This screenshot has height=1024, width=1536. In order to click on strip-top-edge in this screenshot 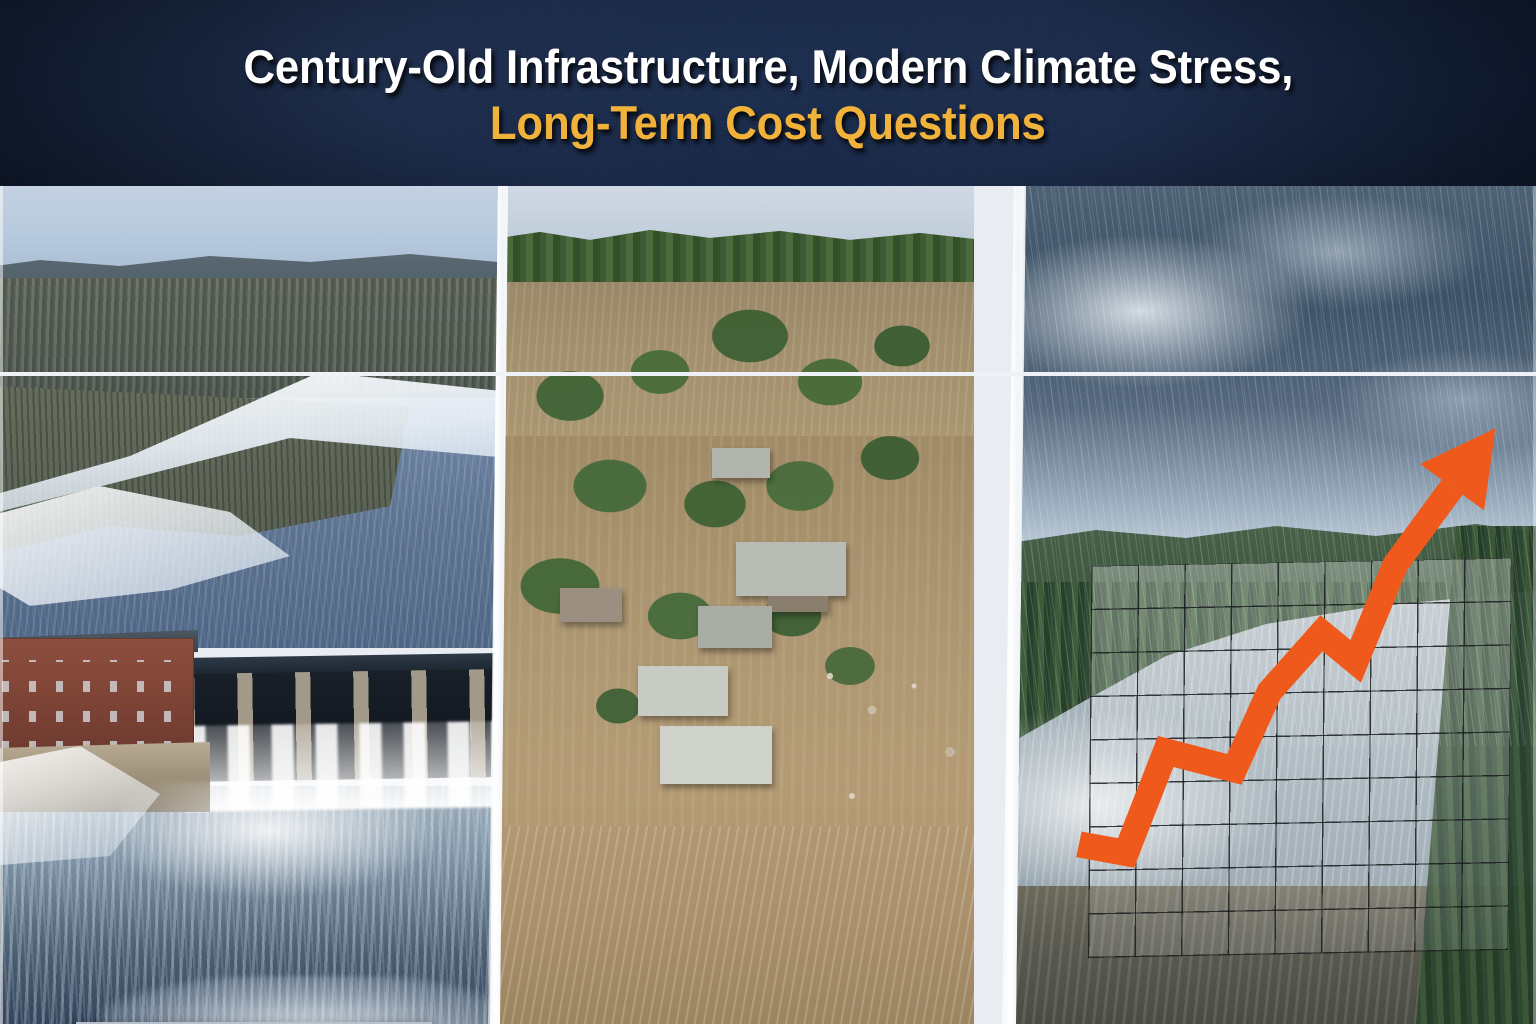, I will do `click(768, 374)`.